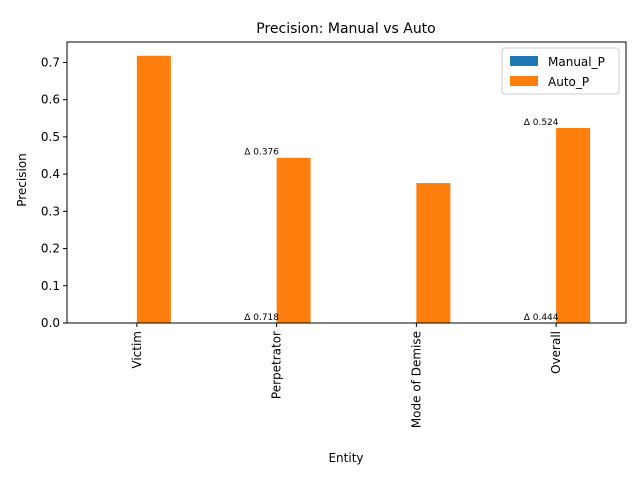 Image resolution: width=640 pixels, height=484 pixels. What do you see at coordinates (50, 137) in the screenshot?
I see `y-tick-label-5: 0.5` at bounding box center [50, 137].